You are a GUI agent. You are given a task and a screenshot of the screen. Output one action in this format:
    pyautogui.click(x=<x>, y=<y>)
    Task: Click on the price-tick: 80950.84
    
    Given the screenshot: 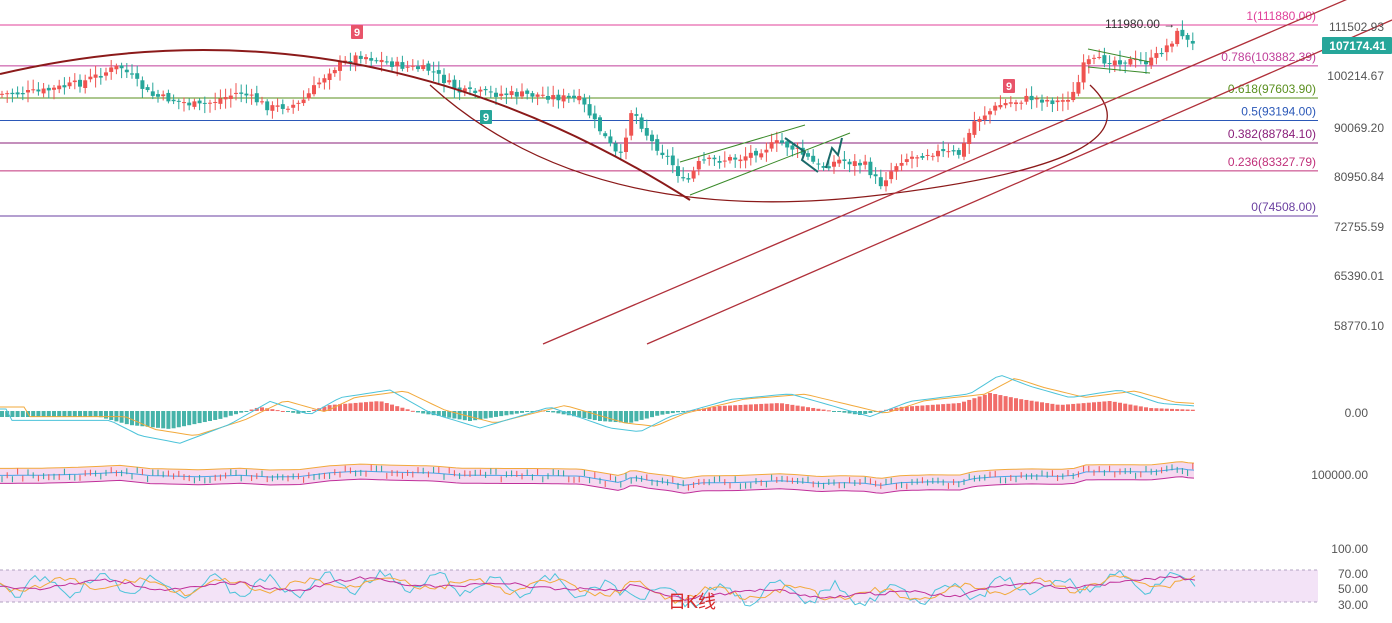 What is the action you would take?
    pyautogui.click(x=1359, y=177)
    